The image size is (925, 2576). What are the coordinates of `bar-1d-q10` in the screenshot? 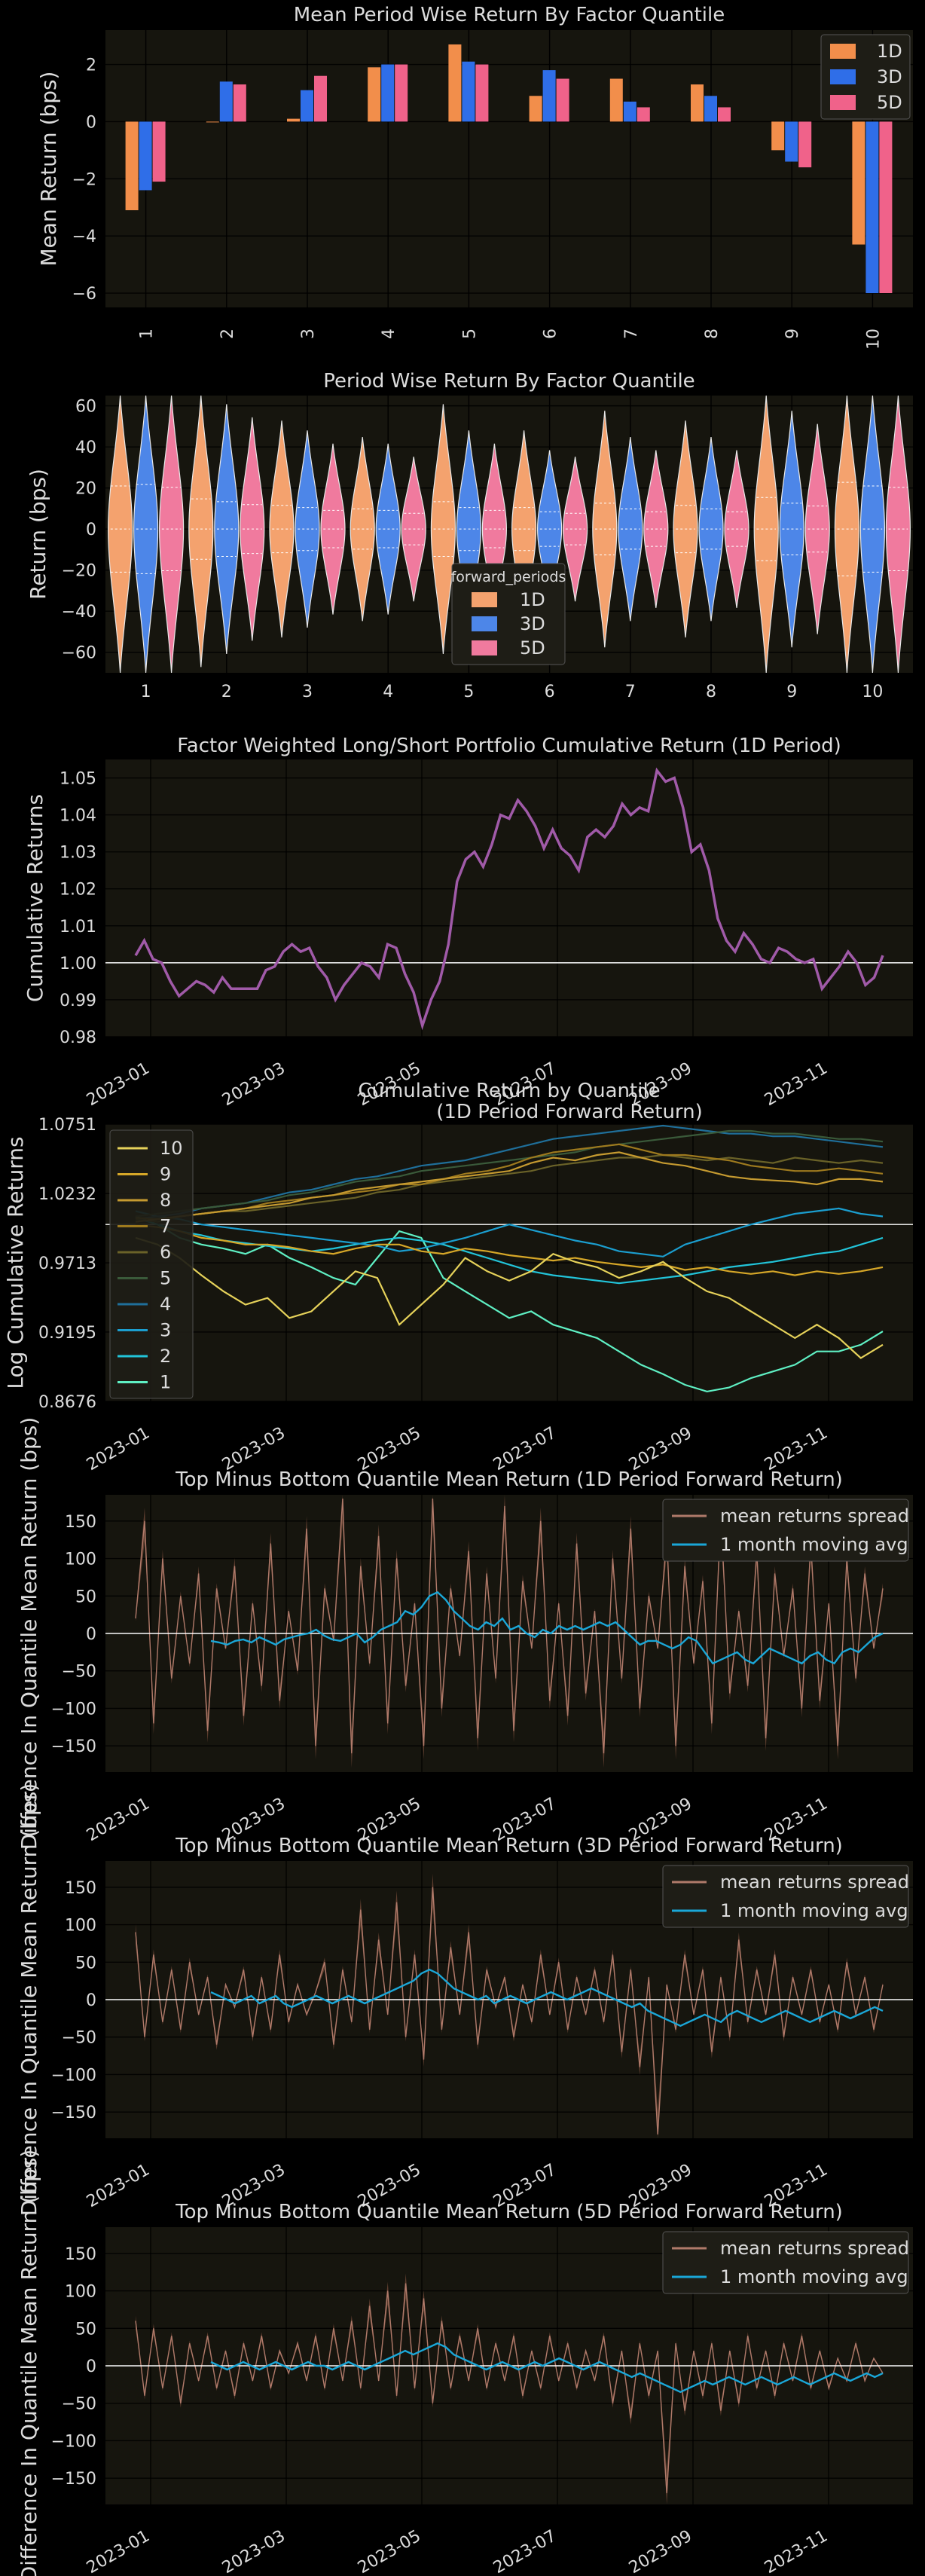 It's located at (858, 183).